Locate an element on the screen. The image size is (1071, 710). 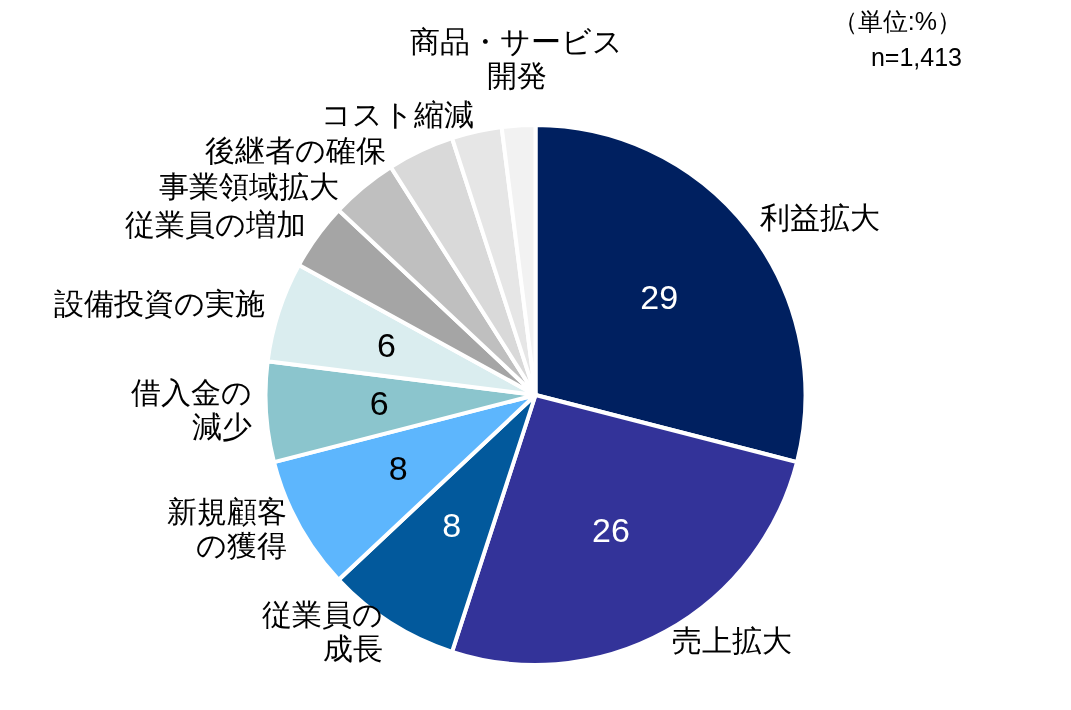
slice-label: 利益拡大 is located at coordinates (819, 217).